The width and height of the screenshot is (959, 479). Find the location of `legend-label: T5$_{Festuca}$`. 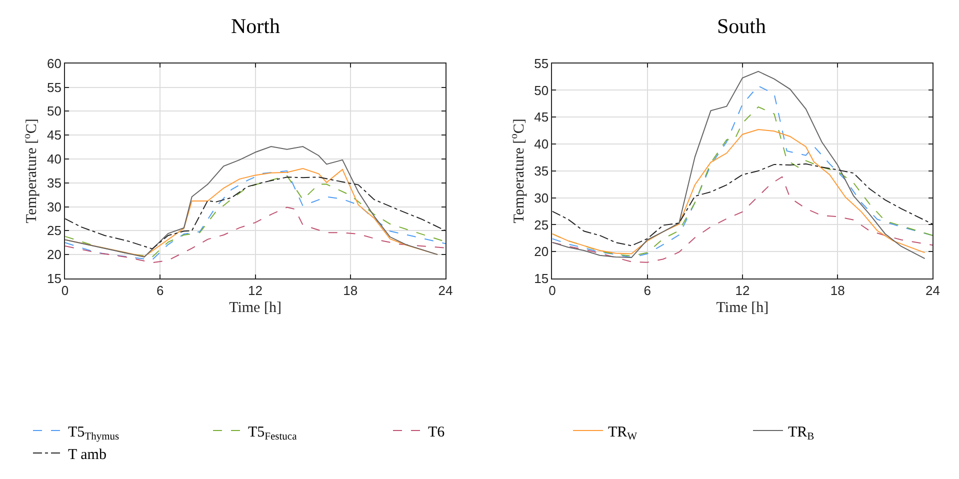

legend-label: T5$_{Festuca}$ is located at coordinates (273, 433).